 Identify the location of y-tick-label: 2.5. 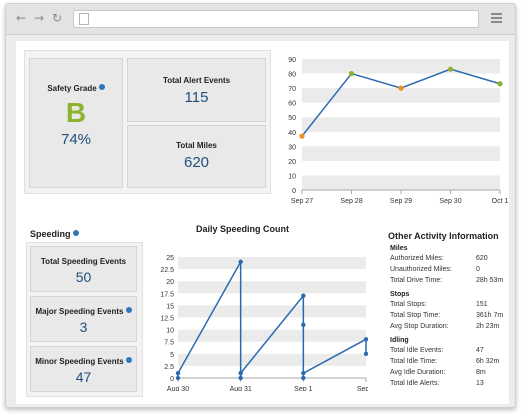
(169, 367).